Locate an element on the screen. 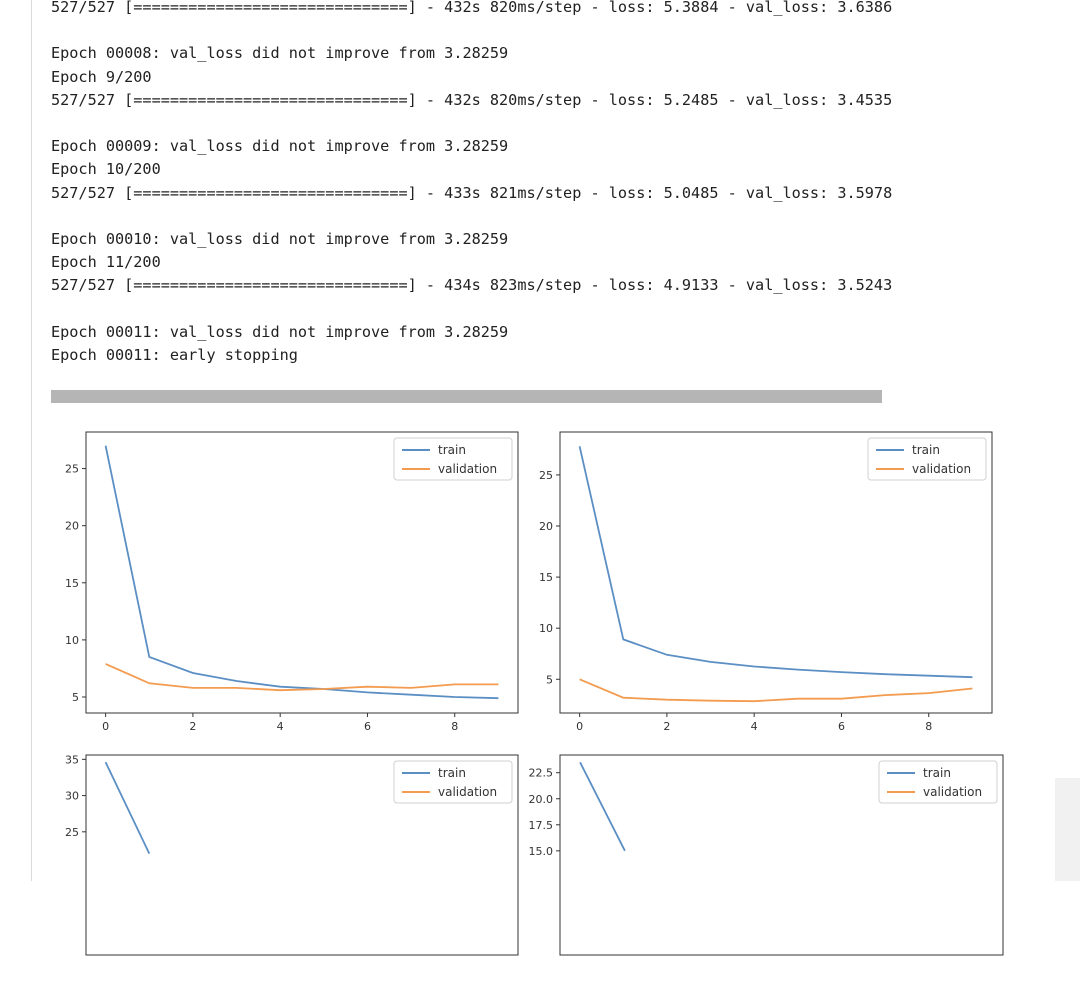 The width and height of the screenshot is (1080, 990). loss-plot-1: 5 10 15 20 25 0 2 4 6 8 train validation is located at coordinates (284, 587).